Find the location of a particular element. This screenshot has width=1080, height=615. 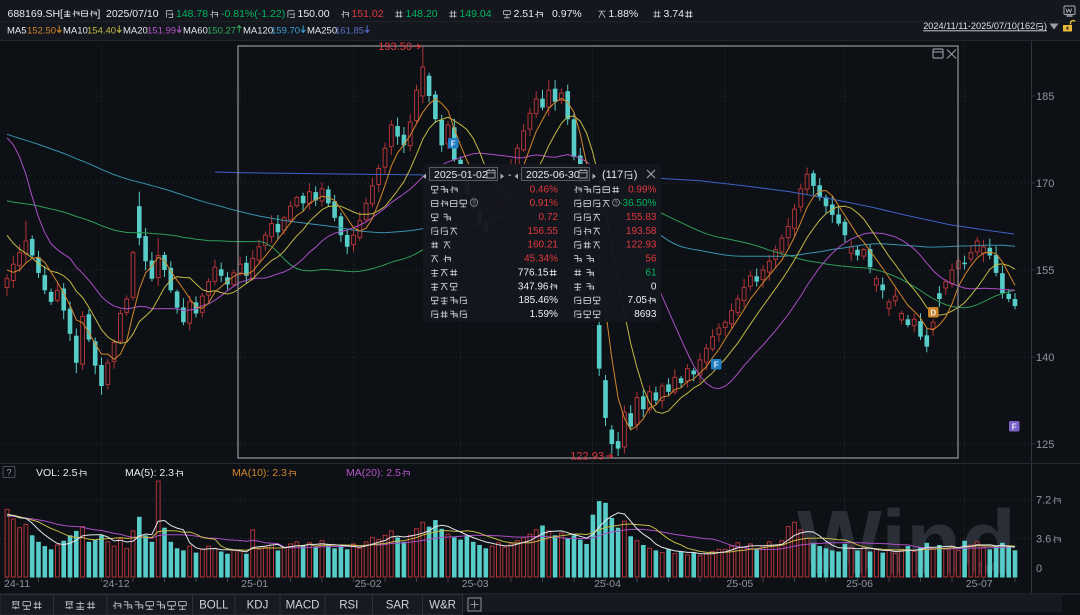

svg-text: KDJ is located at coordinates (258, 606).